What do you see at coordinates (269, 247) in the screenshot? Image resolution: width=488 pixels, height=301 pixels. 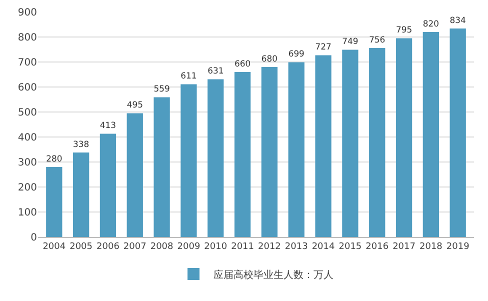 I see `x-tick-label: 2012` at bounding box center [269, 247].